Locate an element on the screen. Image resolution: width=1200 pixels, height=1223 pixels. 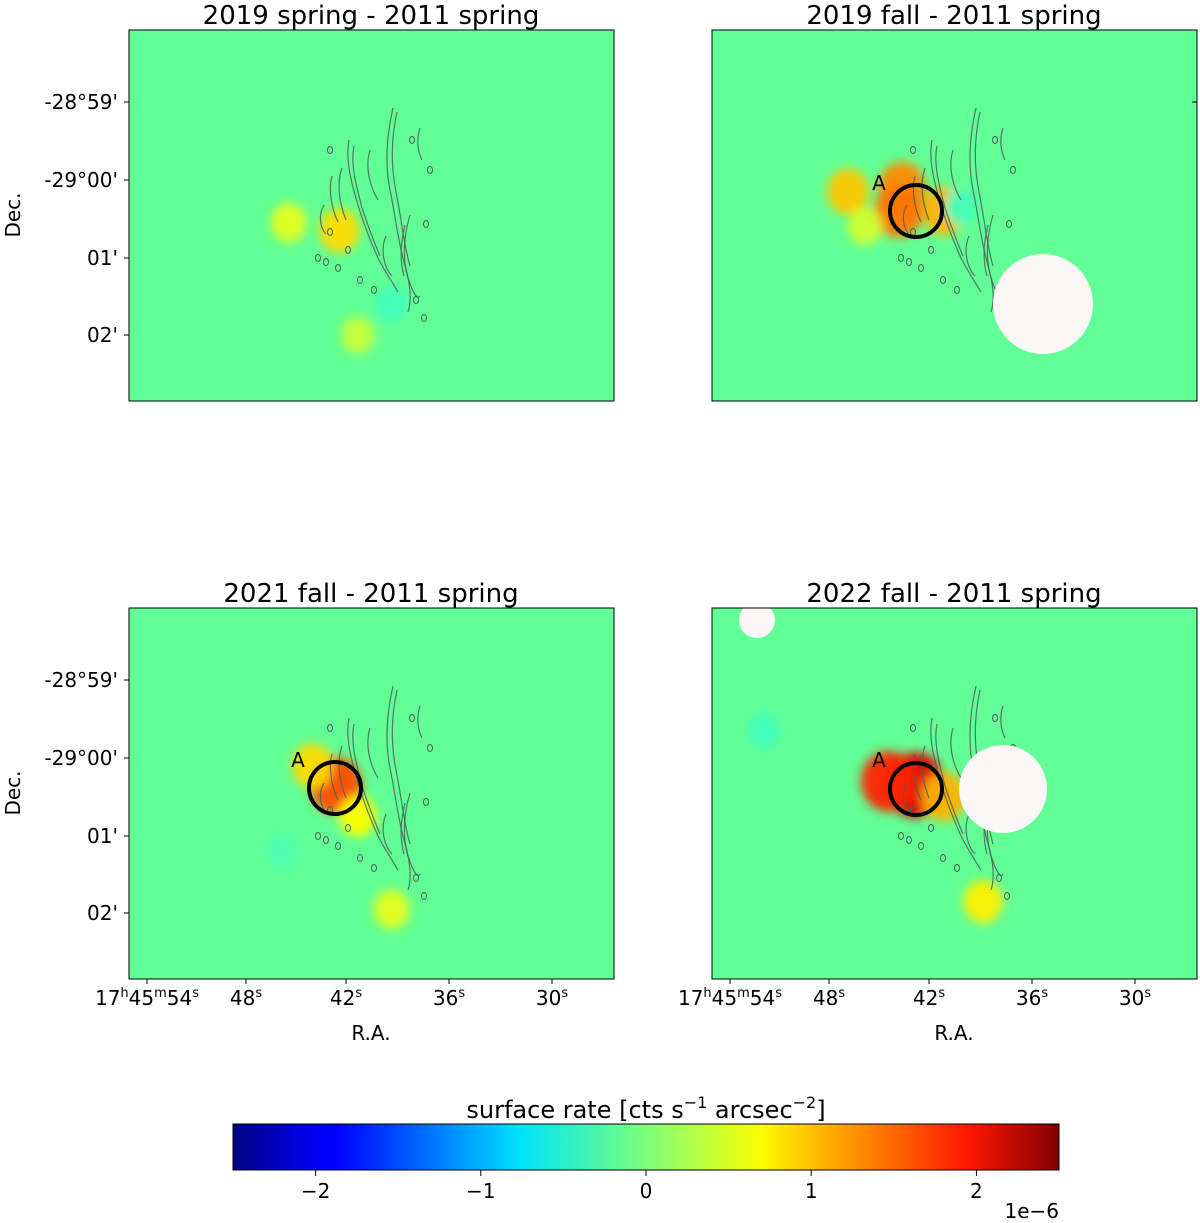
colorbar-tick-label: 0 is located at coordinates (646, 1191).